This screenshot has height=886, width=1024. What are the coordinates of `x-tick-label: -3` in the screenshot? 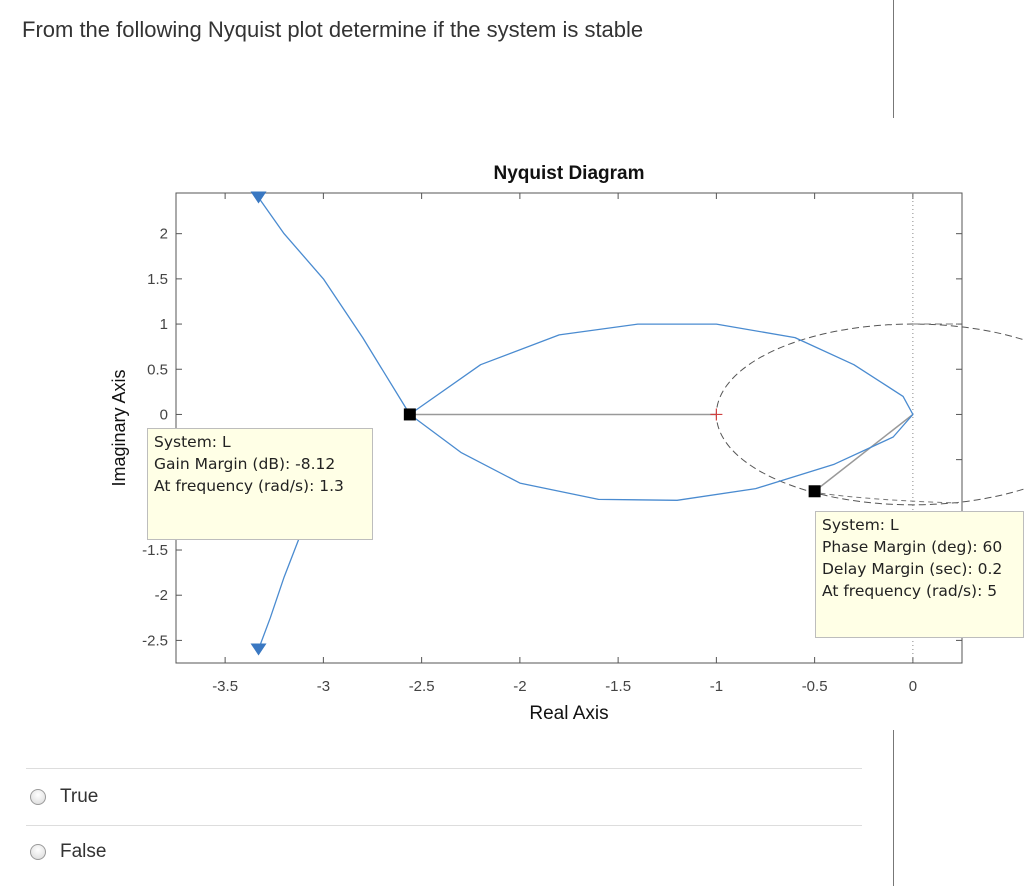 It's located at (323, 686).